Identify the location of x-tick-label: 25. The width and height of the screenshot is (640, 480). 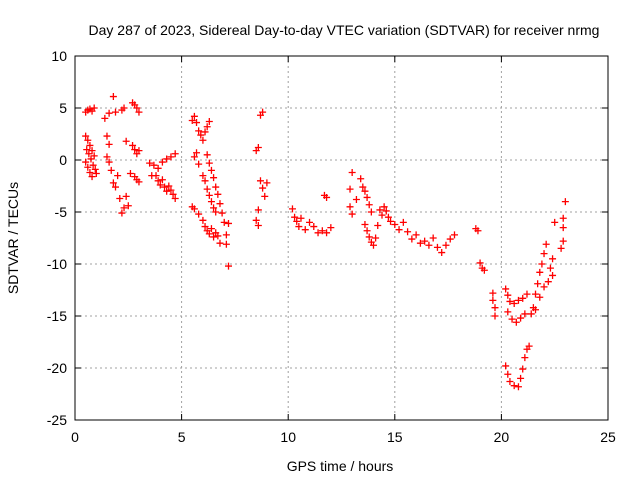
(608, 437).